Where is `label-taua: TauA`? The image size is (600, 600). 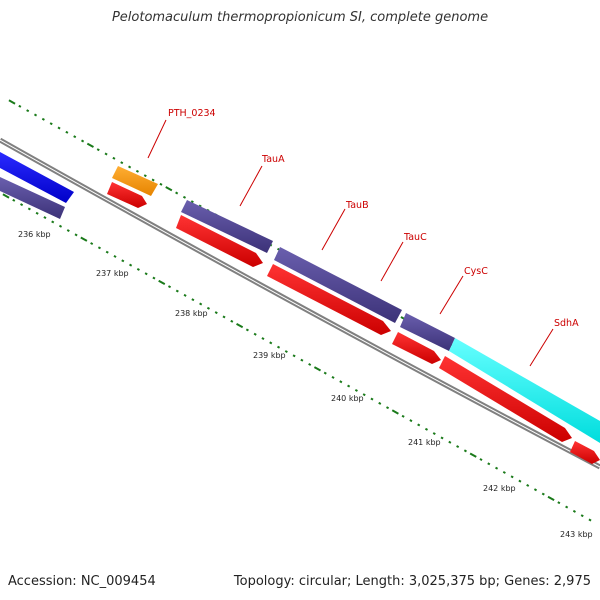
label-taua: TauA is located at coordinates (273, 159).